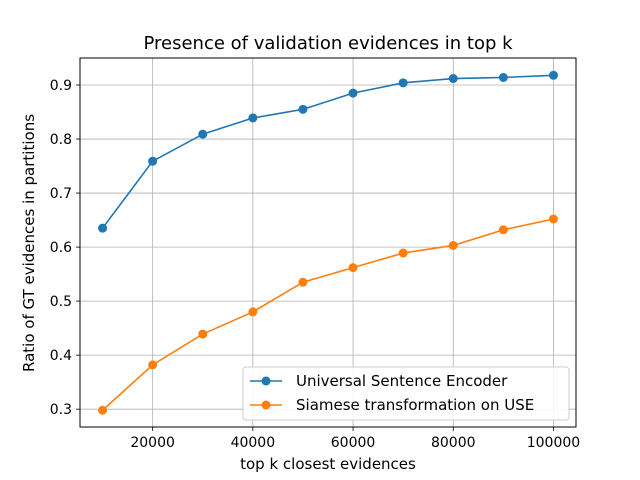 The image size is (640, 480). I want to click on legend-box, so click(406, 393).